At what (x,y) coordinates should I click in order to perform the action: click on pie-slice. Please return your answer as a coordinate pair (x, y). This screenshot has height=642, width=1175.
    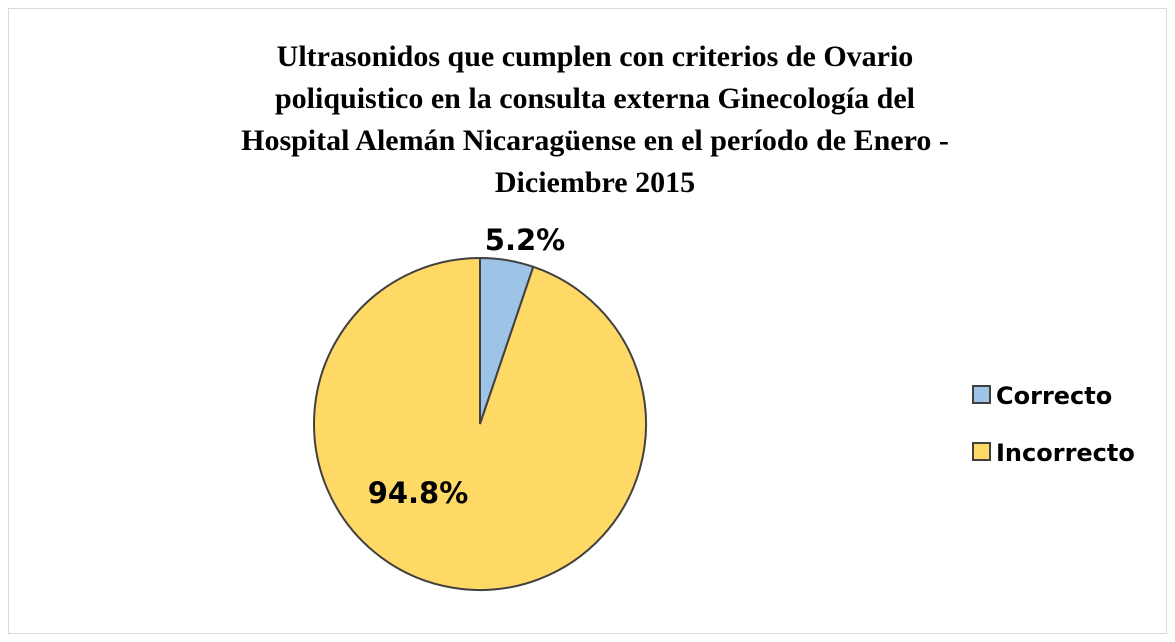
    Looking at the image, I should click on (480, 423).